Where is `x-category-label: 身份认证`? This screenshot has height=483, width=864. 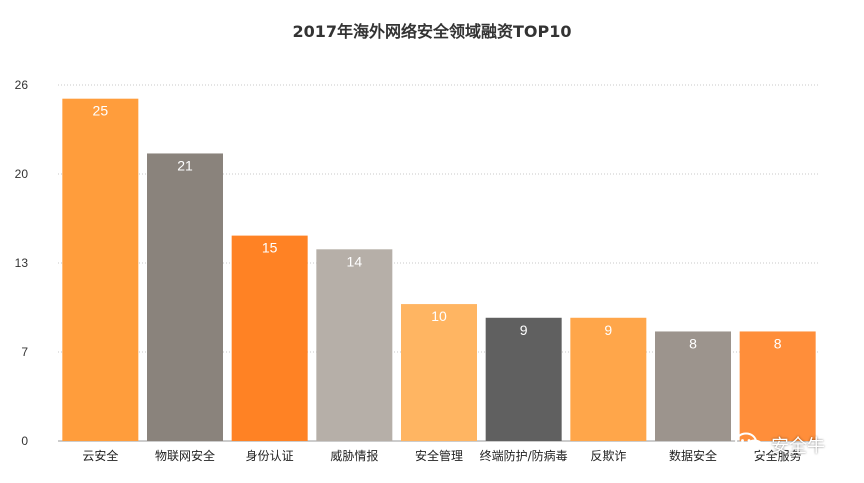 x-category-label: 身份认证 is located at coordinates (270, 455).